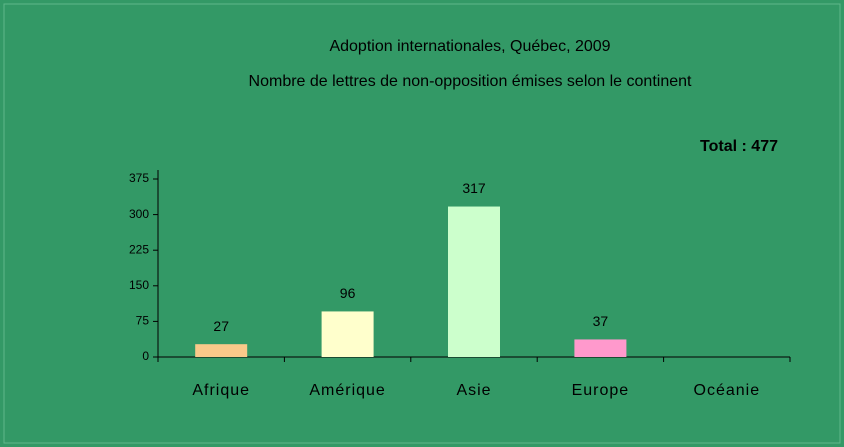  Describe the element at coordinates (469, 46) in the screenshot. I see `chart-title: Adoption internationales, Québec, 2009` at that location.